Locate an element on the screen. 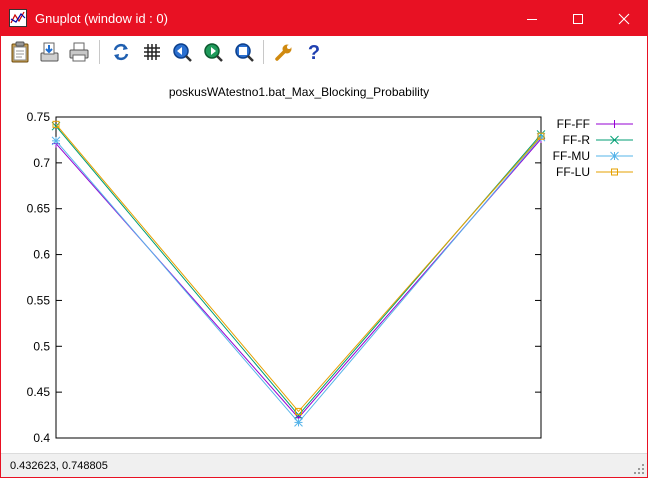 This screenshot has width=648, height=478. window-title: Gnuplot (window id : 0) is located at coordinates (101, 18).